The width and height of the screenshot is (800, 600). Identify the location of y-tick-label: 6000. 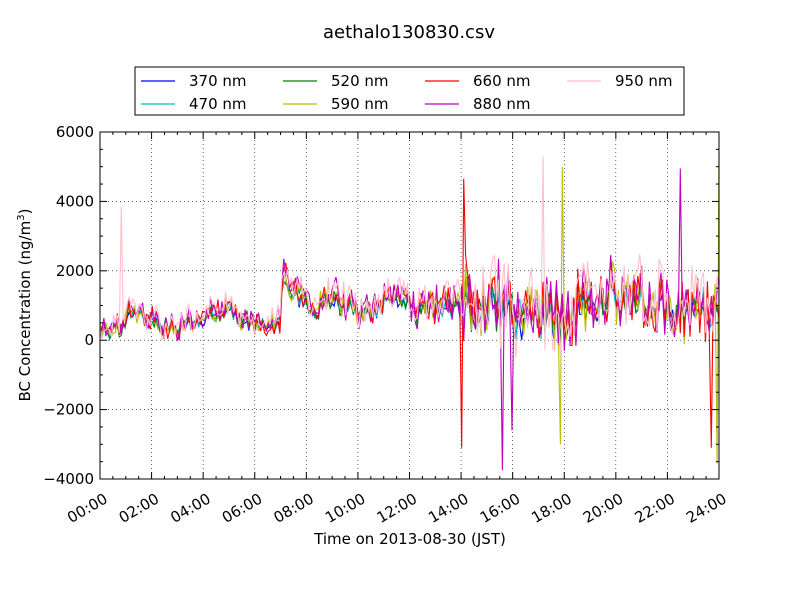
(75, 132).